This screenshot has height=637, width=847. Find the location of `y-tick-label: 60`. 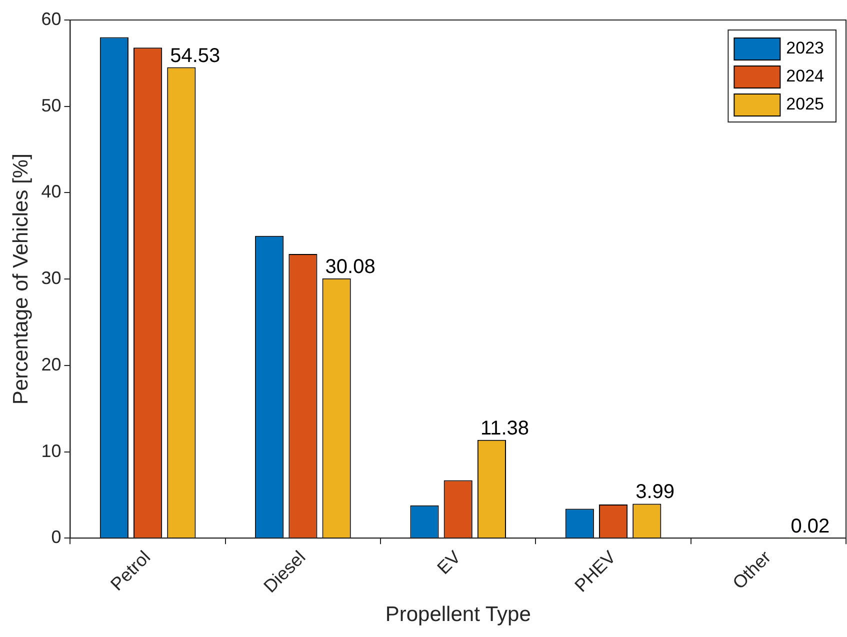

y-tick-label: 60 is located at coordinates (51, 18).